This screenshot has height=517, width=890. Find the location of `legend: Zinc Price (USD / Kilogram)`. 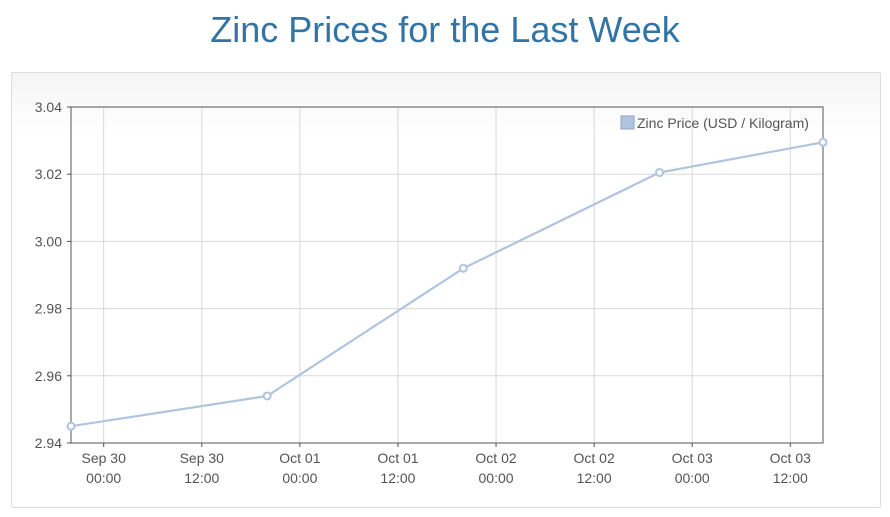

legend: Zinc Price (USD / Kilogram) is located at coordinates (714, 123).